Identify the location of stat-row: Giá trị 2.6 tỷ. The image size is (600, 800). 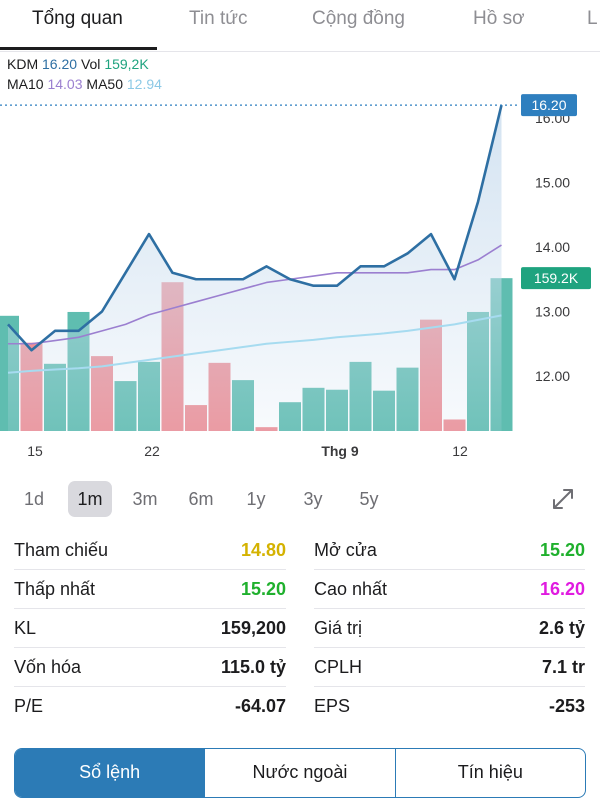
(449, 629).